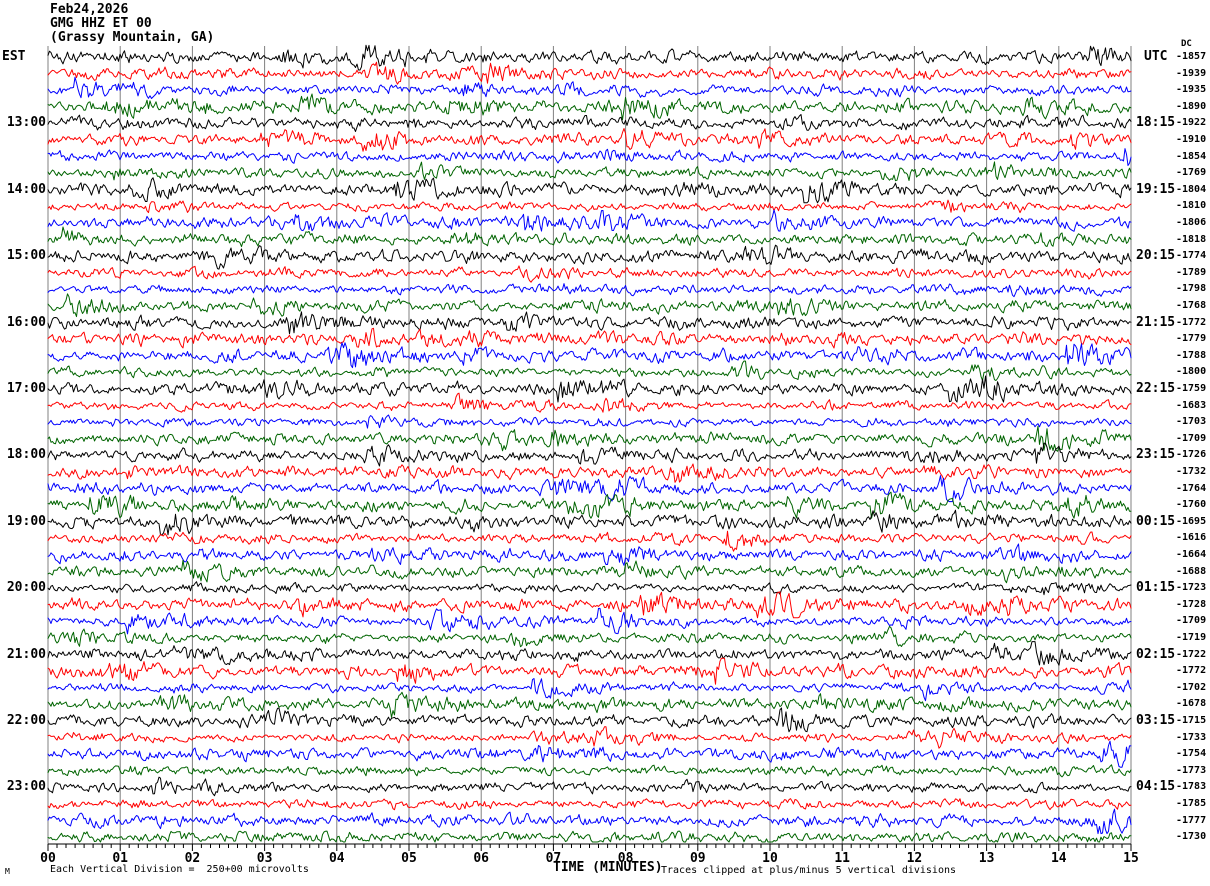 This screenshot has width=1210, height=886. I want to click on dc-offset-value: -1939, so click(1191, 73).